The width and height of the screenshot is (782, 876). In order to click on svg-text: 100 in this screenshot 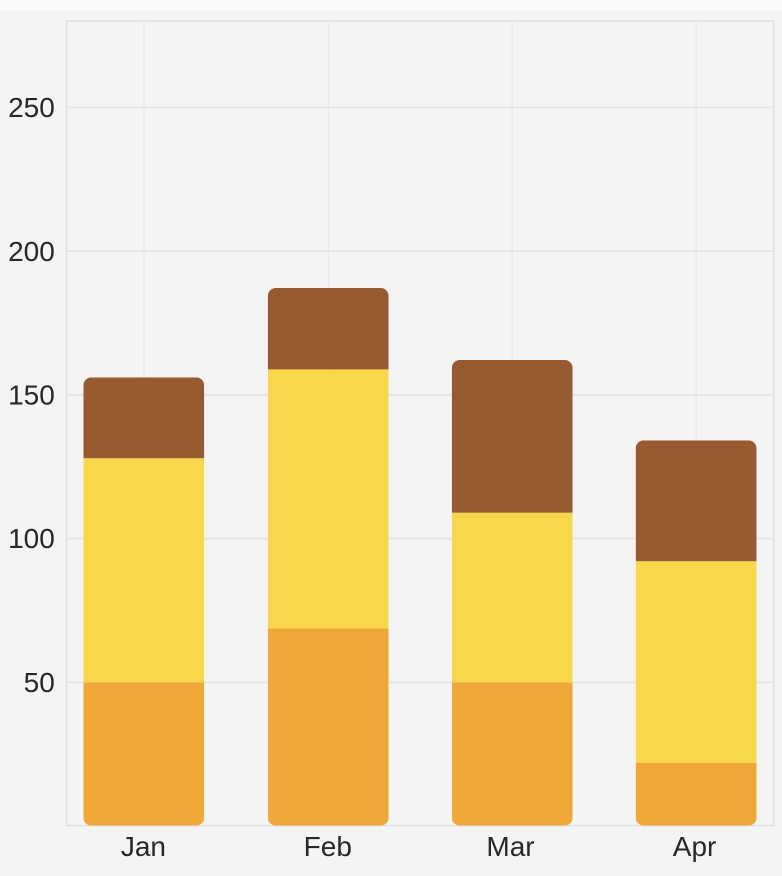, I will do `click(31, 538)`.